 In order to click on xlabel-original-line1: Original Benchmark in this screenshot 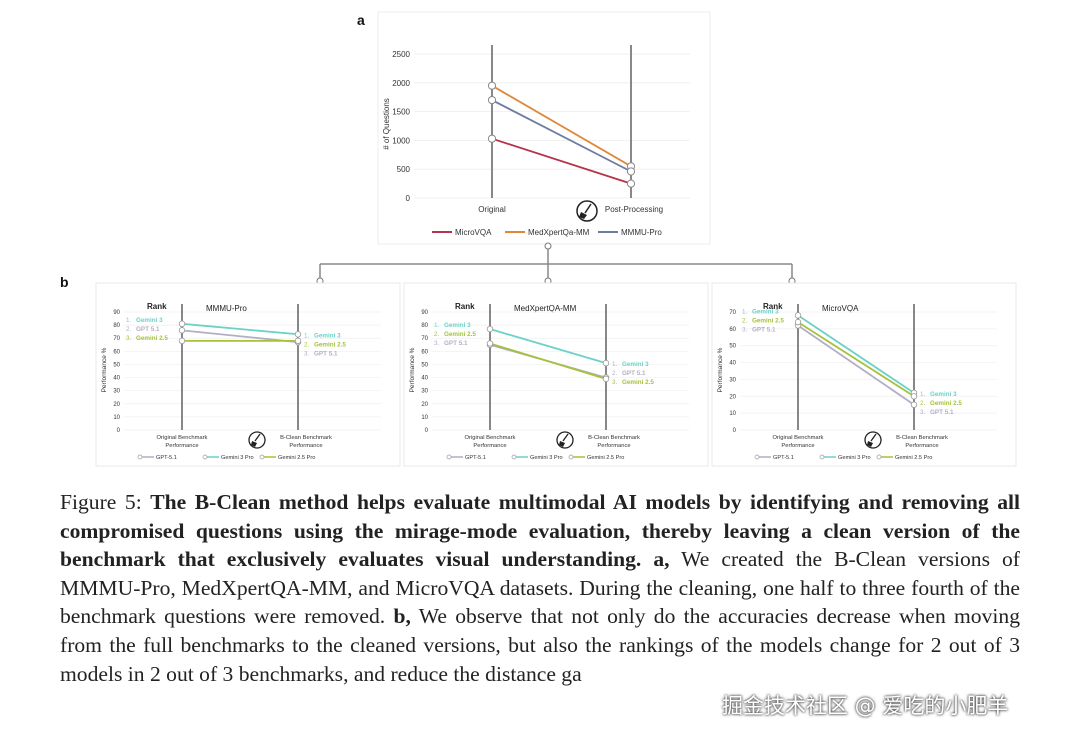, I will do `click(490, 438)`.